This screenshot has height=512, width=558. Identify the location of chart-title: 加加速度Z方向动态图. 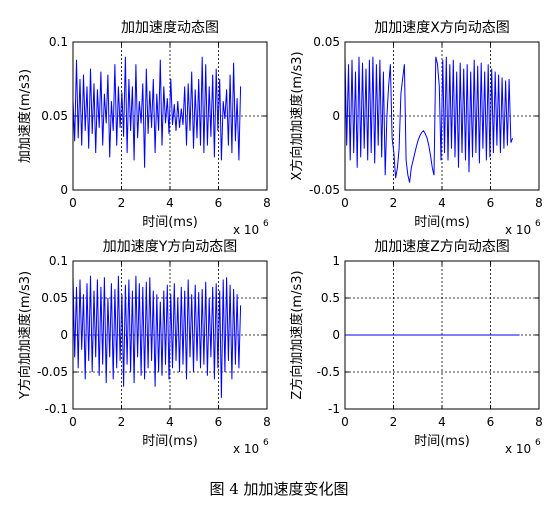
(442, 247).